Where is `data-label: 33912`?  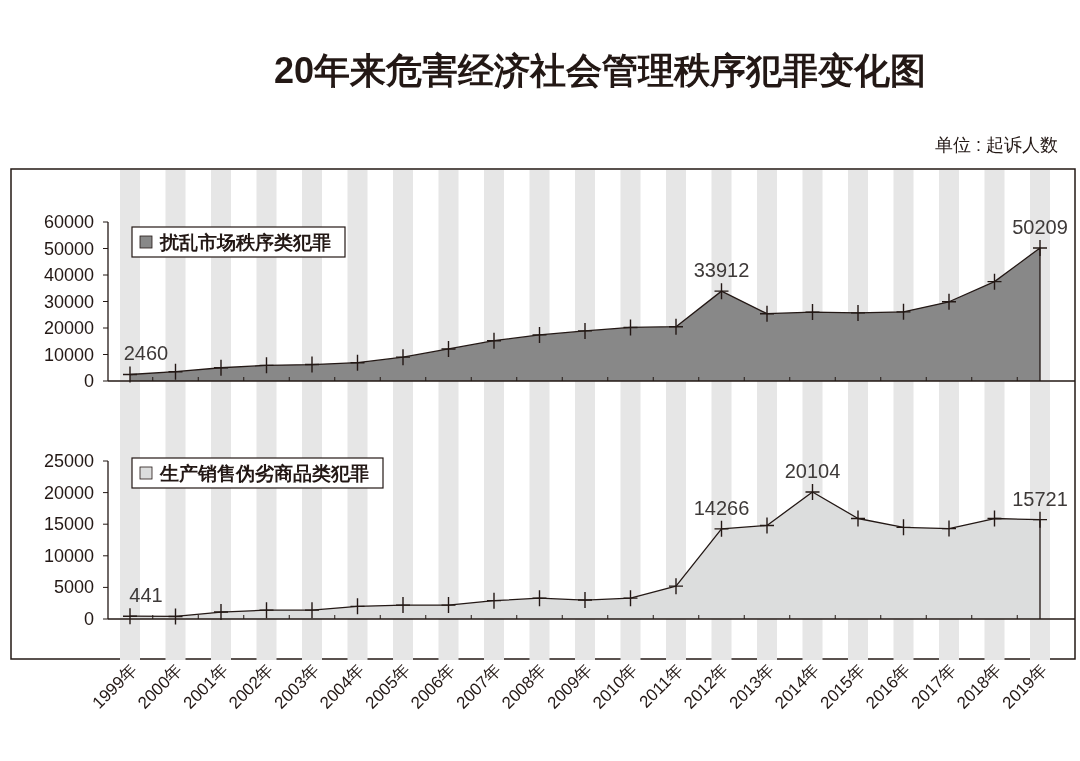 data-label: 33912 is located at coordinates (721, 270).